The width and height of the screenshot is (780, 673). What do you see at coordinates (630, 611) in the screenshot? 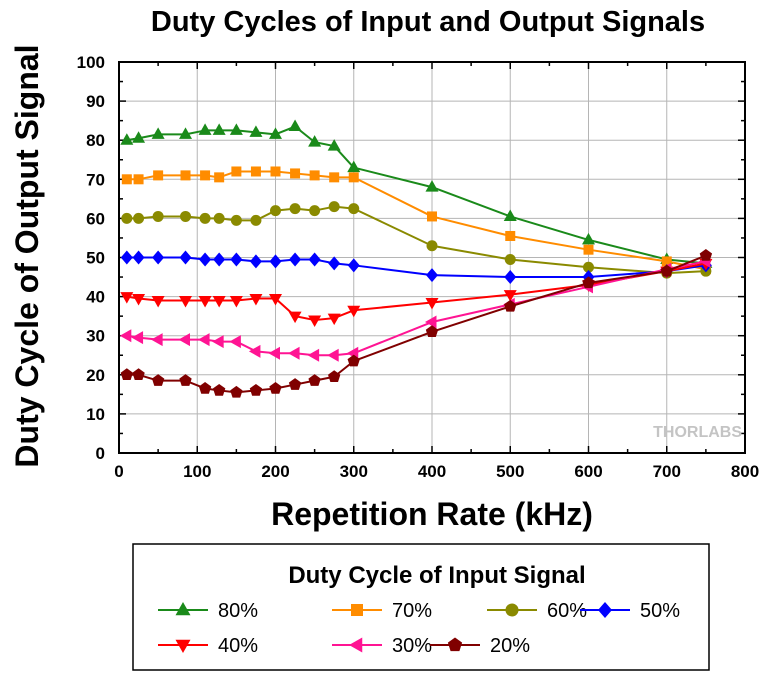
I see `legend-item-50-pct: 50%` at bounding box center [630, 611].